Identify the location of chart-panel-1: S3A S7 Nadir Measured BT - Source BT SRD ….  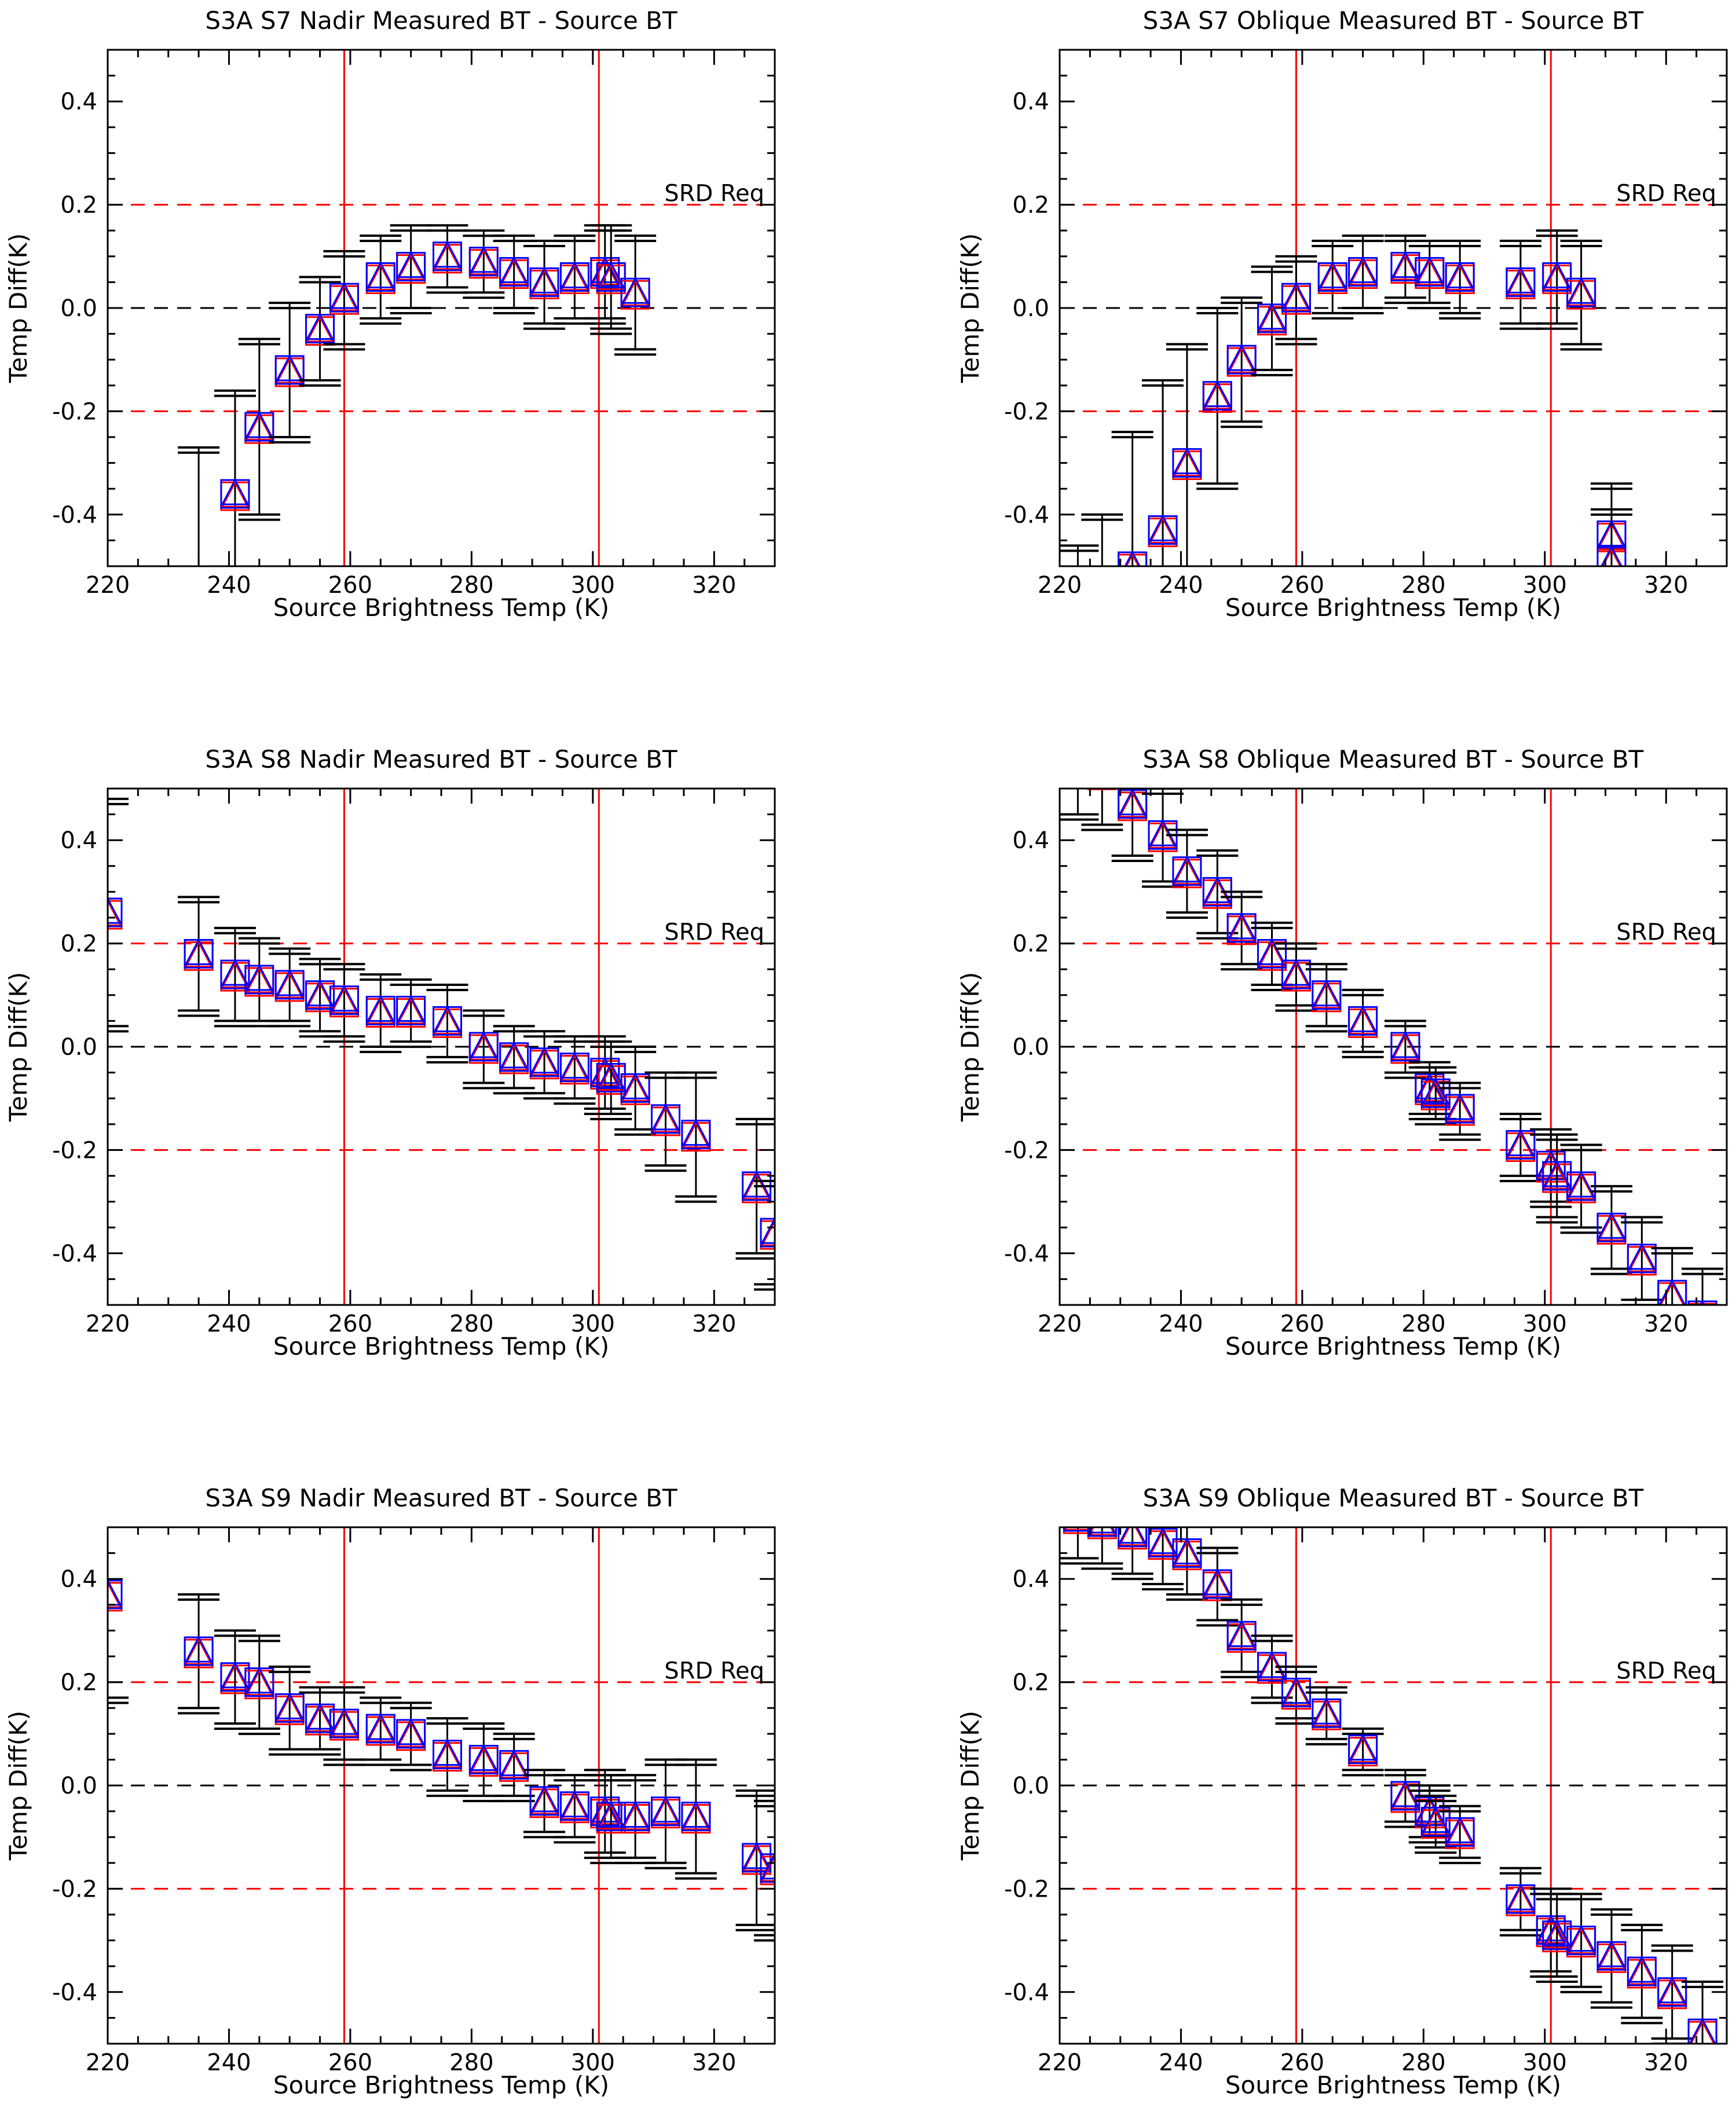
(390, 314).